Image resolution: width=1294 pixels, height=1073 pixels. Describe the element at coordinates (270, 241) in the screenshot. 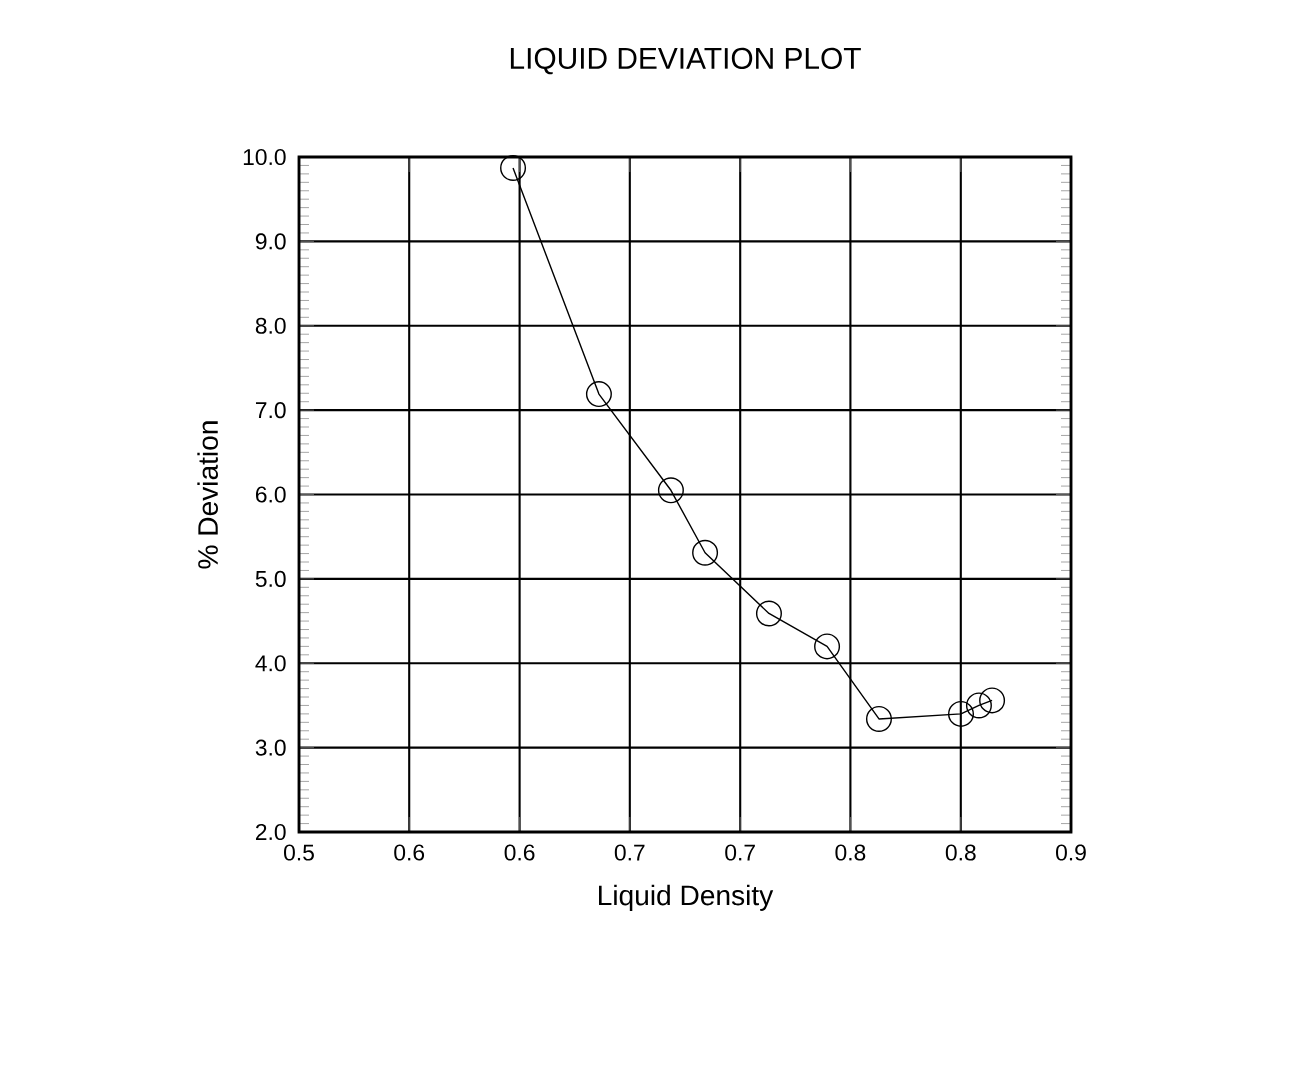

I see `y-tick-label: 9.0` at that location.